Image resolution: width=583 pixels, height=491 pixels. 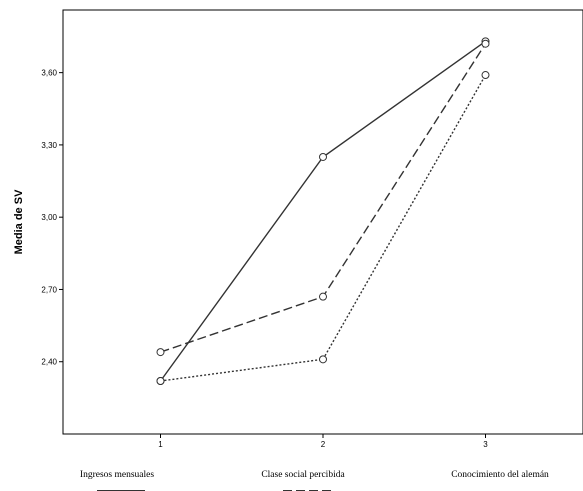 I want to click on legend-label: Ingresos mensuales, so click(x=117, y=475).